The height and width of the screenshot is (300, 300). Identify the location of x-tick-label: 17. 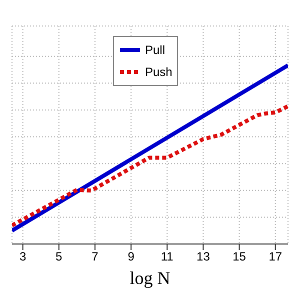
(275, 257).